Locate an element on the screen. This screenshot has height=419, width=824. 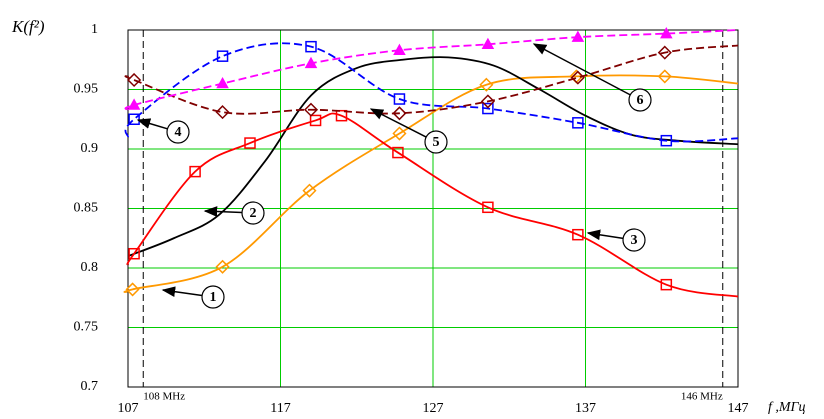
legend-label: 4 is located at coordinates (178, 132).